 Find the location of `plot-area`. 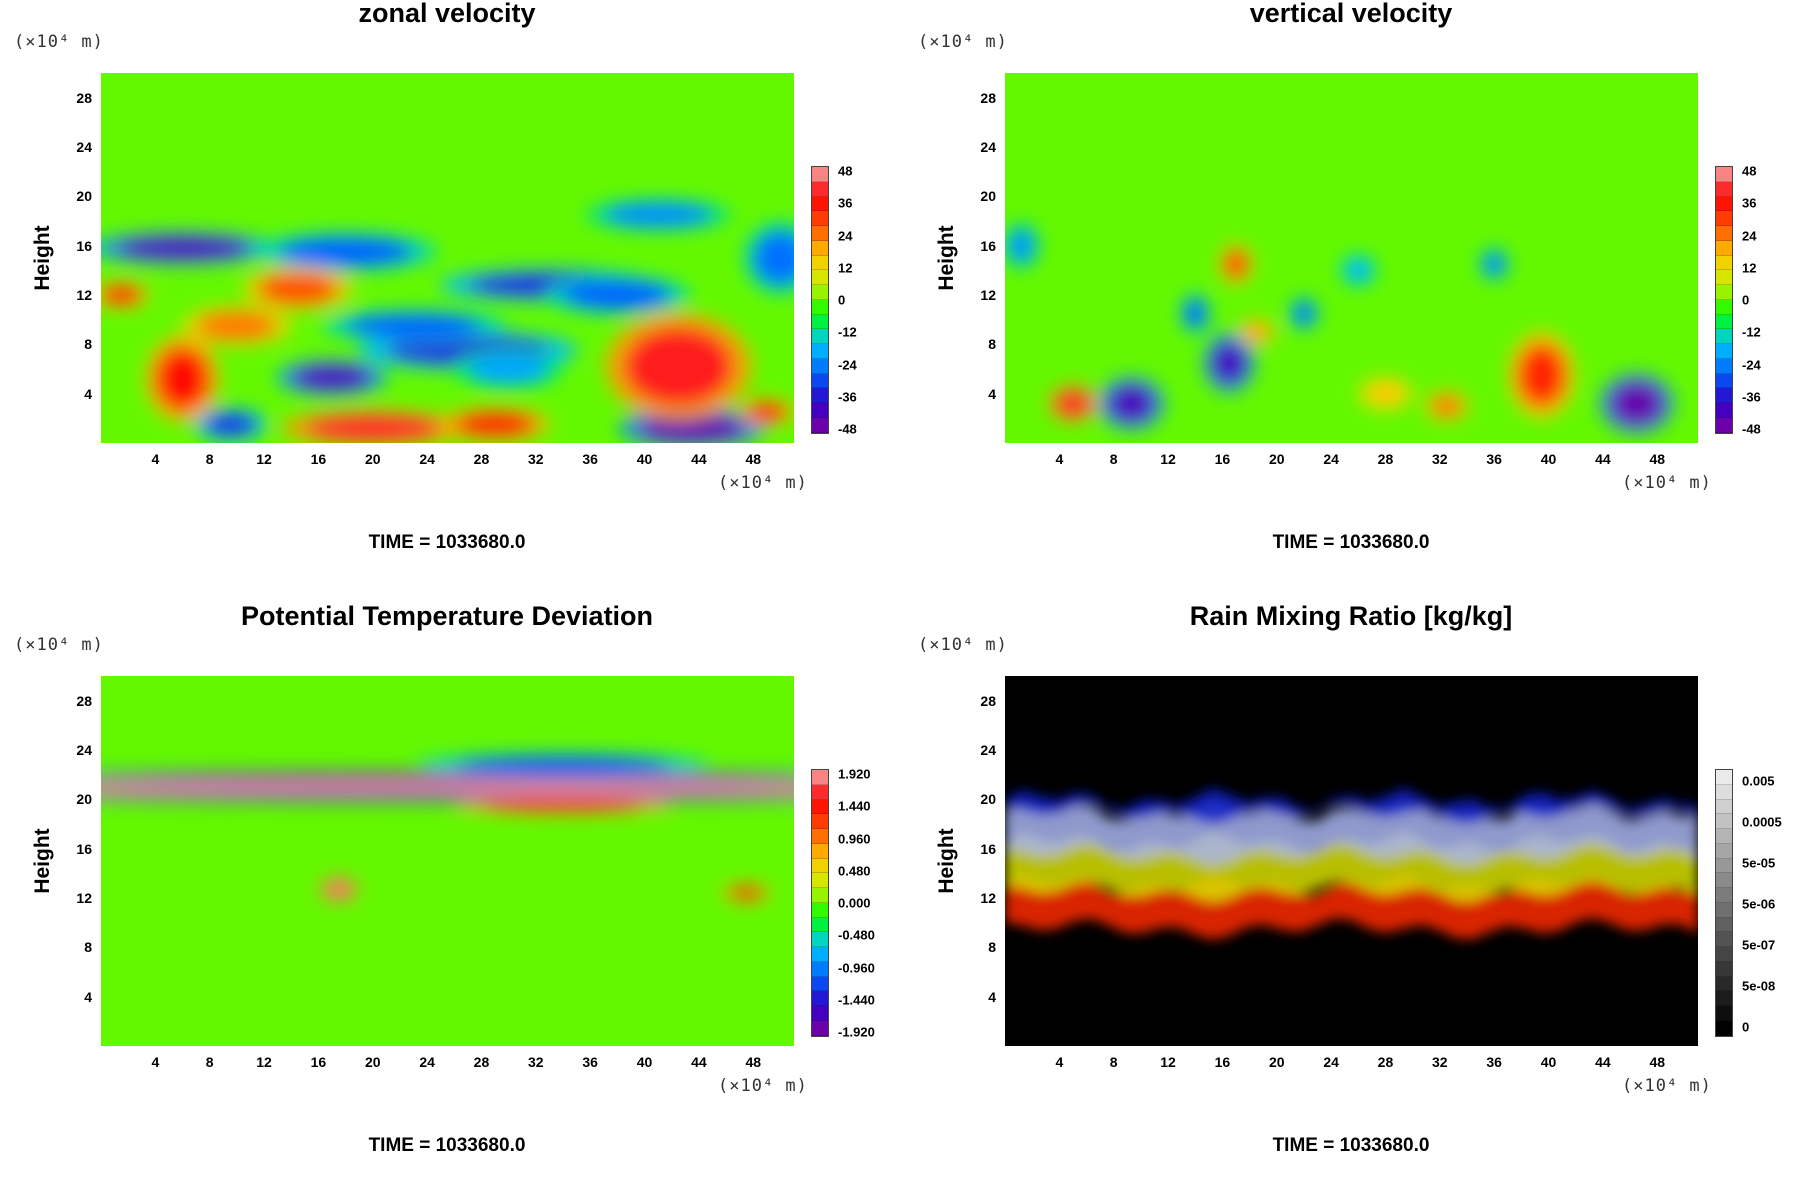

plot-area is located at coordinates (1351, 861).